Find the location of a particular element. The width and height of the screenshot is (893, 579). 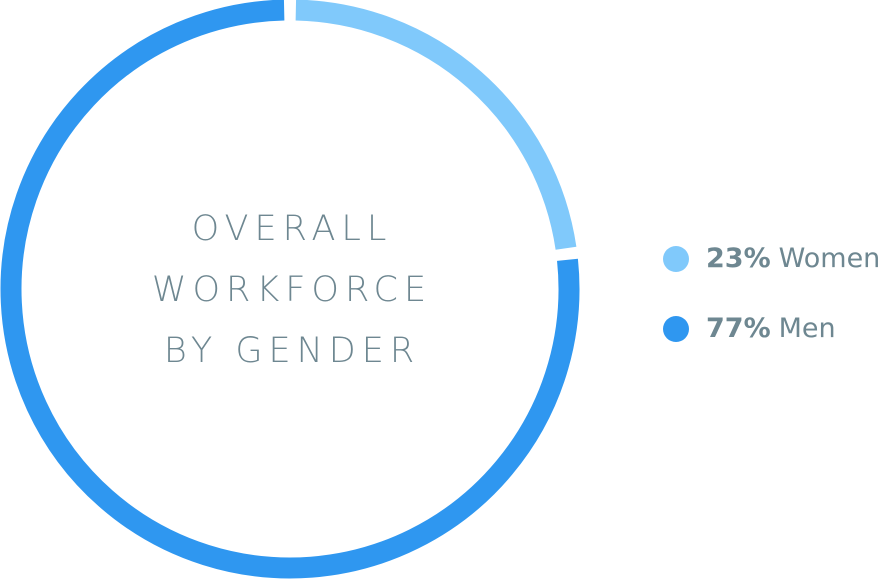

legend-entry: 23% Women is located at coordinates (793, 258).